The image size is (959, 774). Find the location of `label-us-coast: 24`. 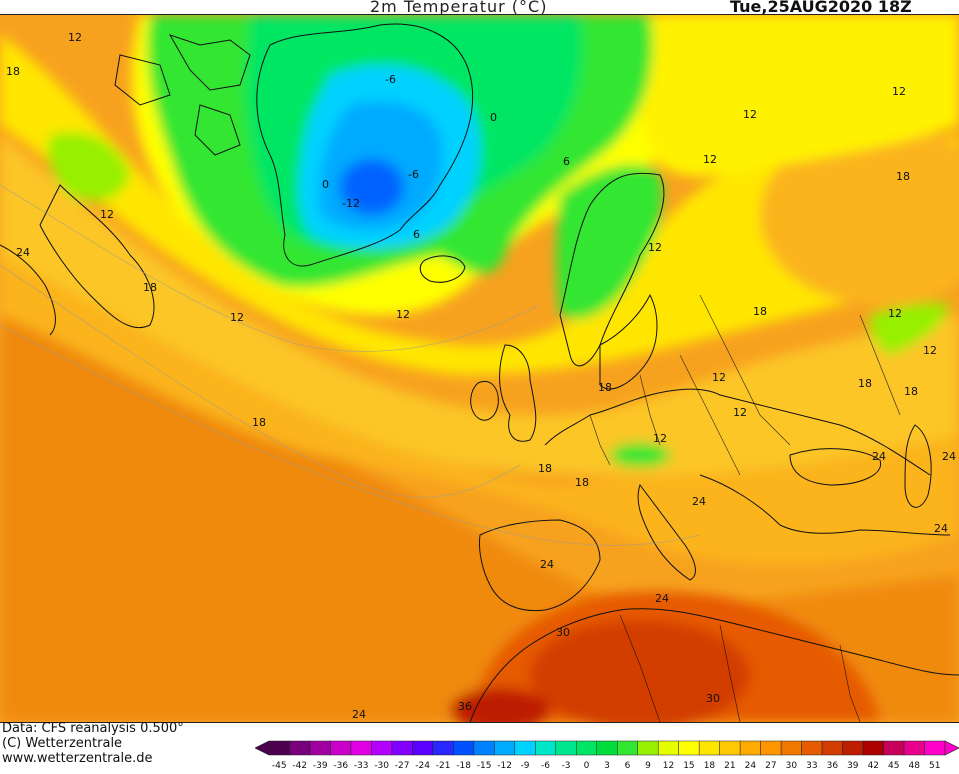

label-us-coast: 24 is located at coordinates (23, 252).